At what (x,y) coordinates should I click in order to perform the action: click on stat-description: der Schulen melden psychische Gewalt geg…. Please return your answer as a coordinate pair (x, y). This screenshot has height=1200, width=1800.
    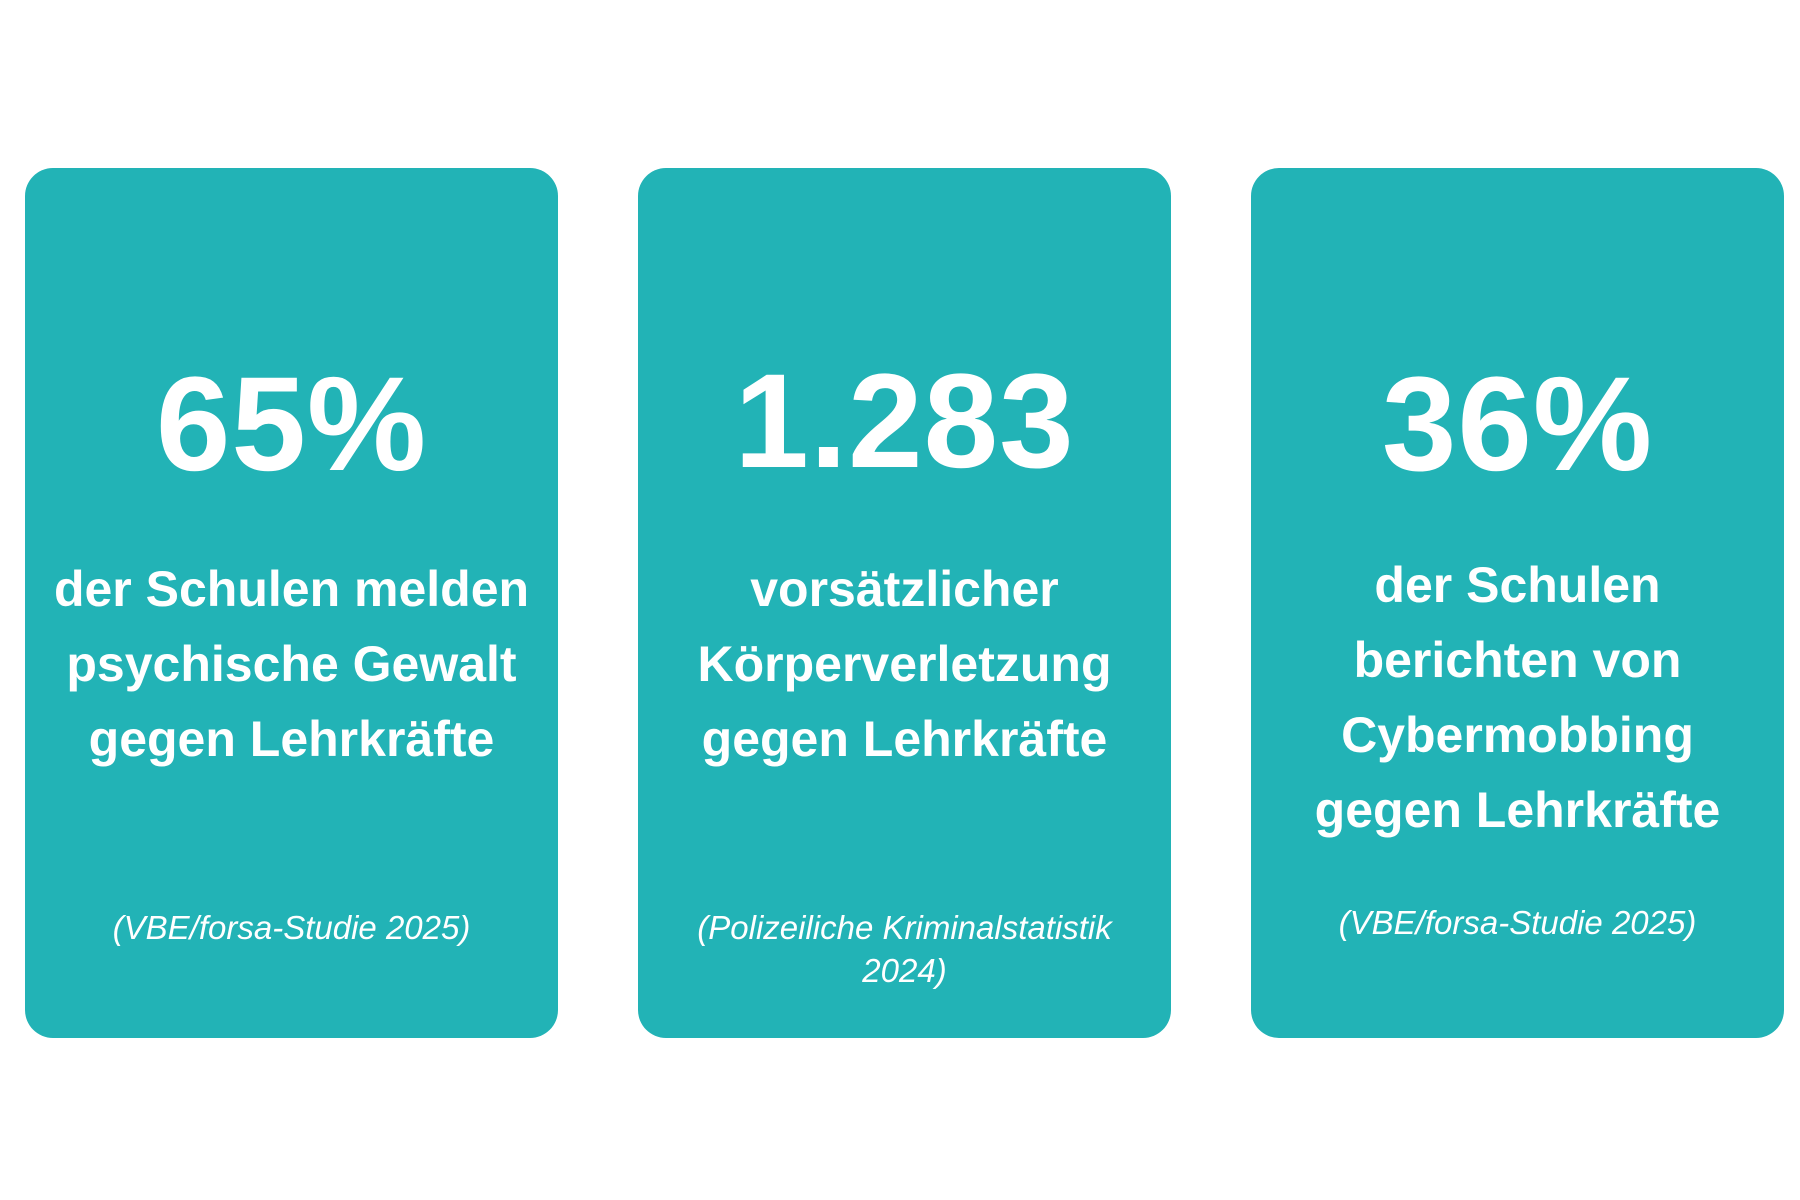
    Looking at the image, I should click on (291, 664).